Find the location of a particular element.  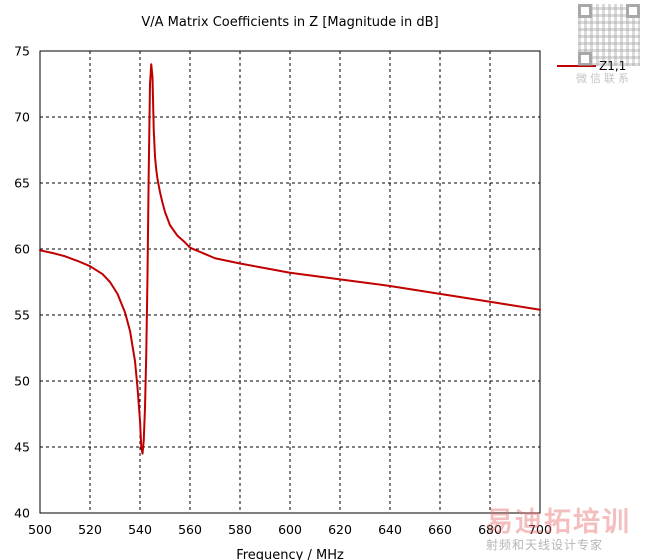

y-tick-label: 70 is located at coordinates (22, 117).